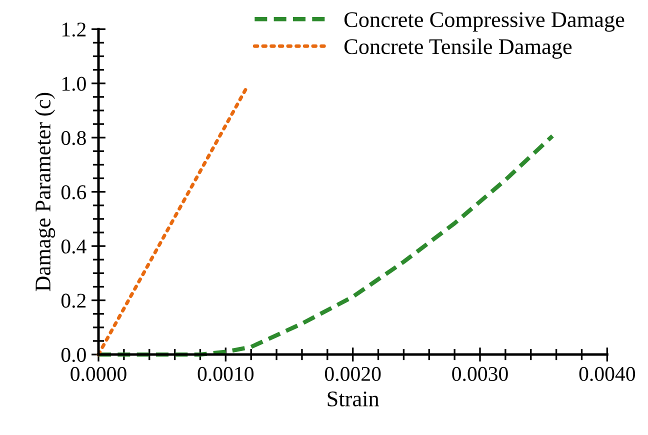  What do you see at coordinates (73, 138) in the screenshot?
I see `y-tick-label: 0.8` at bounding box center [73, 138].